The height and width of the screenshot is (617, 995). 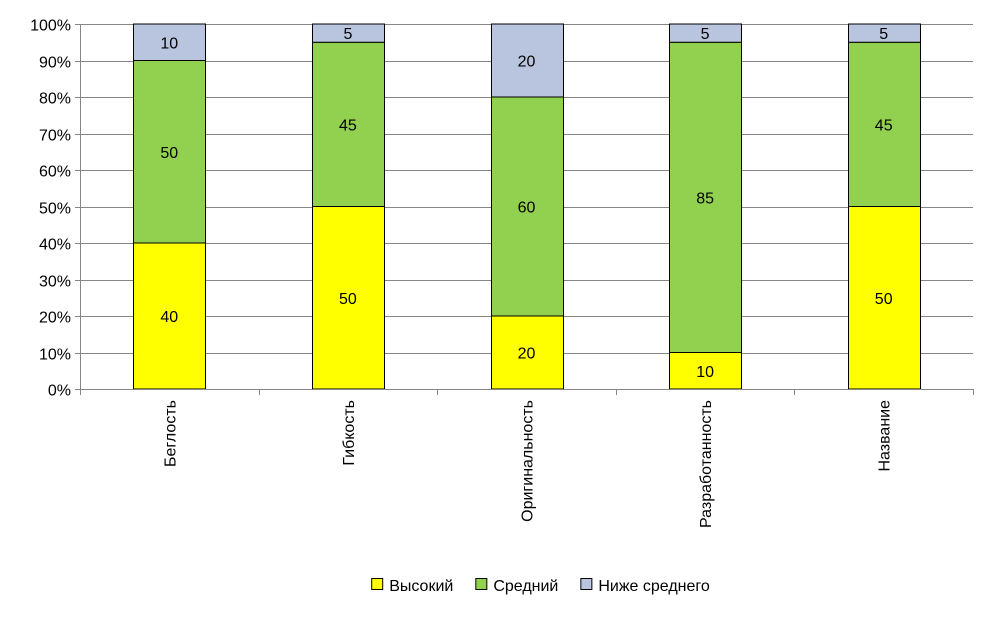 I want to click on y-axis: 0% 10% 20% 30% 40% 50% 60% 70% 80% 90% 100%, so click(x=55, y=209).